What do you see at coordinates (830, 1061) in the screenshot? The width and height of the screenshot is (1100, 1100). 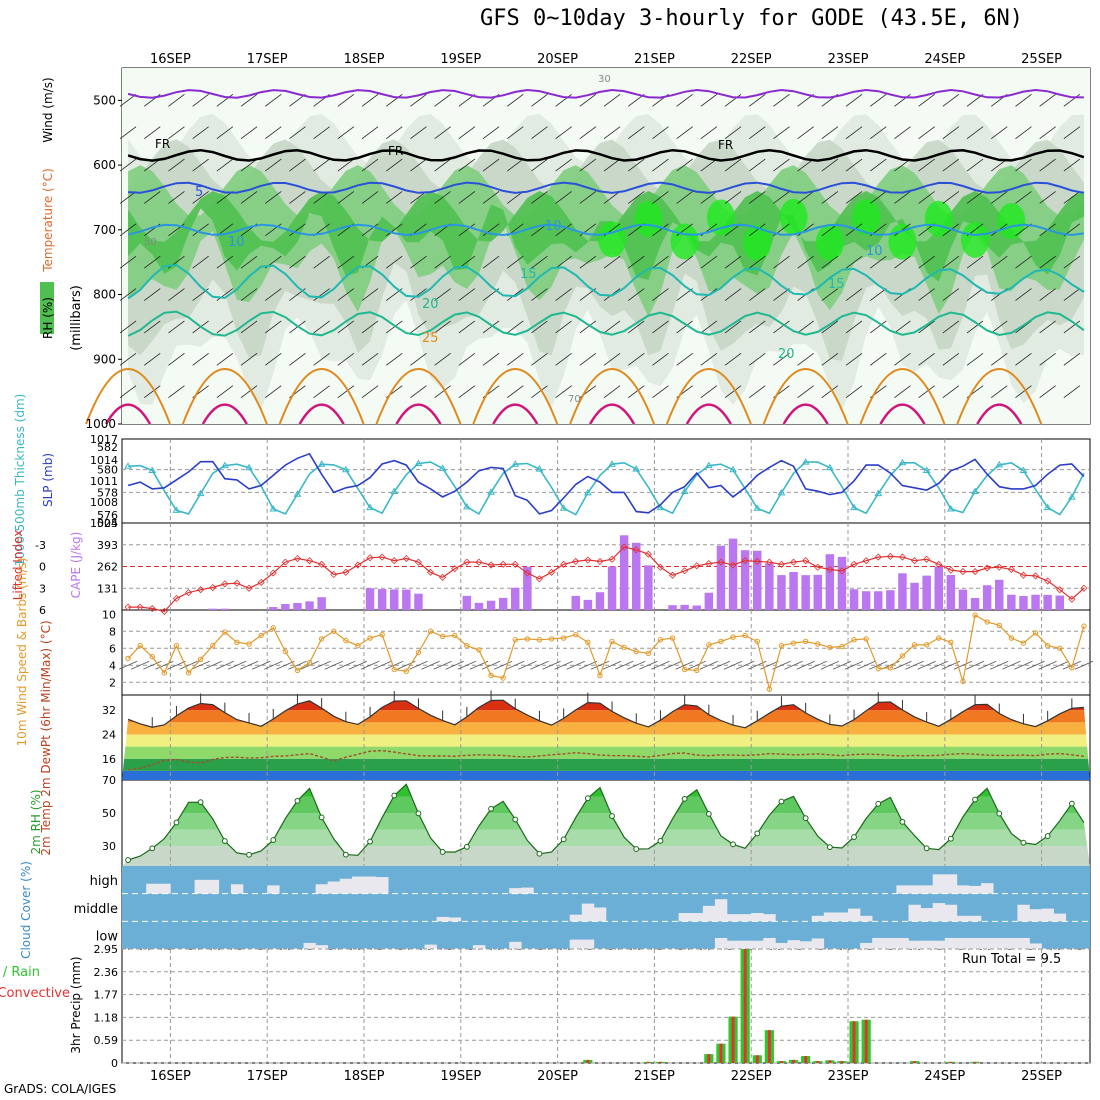 I see `precip-convective-bar` at bounding box center [830, 1061].